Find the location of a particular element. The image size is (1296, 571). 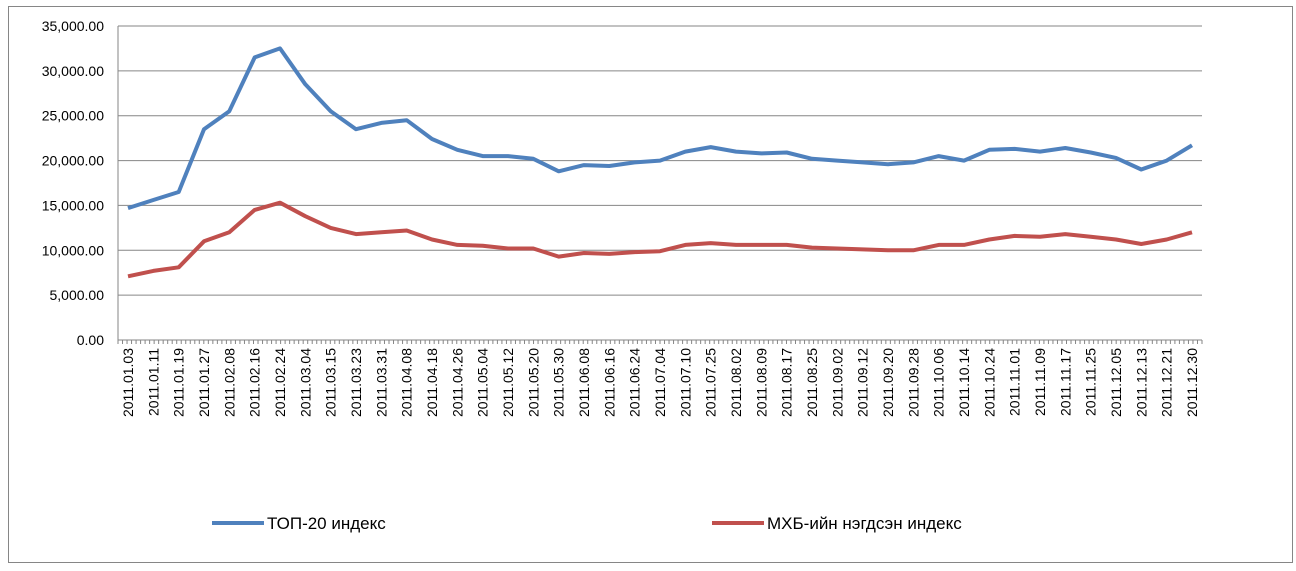

x-tick-label: 2011.01.11 is located at coordinates (153, 382).